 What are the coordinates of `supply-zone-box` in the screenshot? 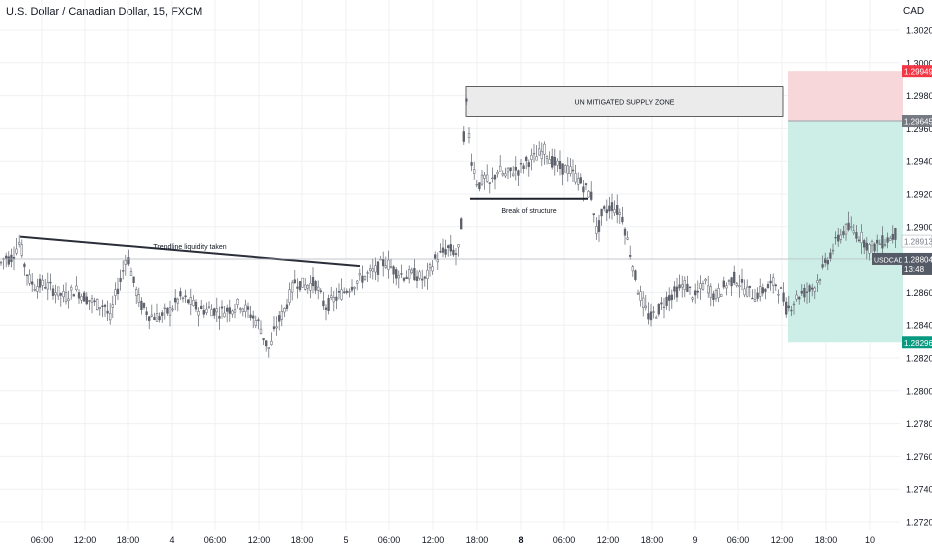 It's located at (624, 101).